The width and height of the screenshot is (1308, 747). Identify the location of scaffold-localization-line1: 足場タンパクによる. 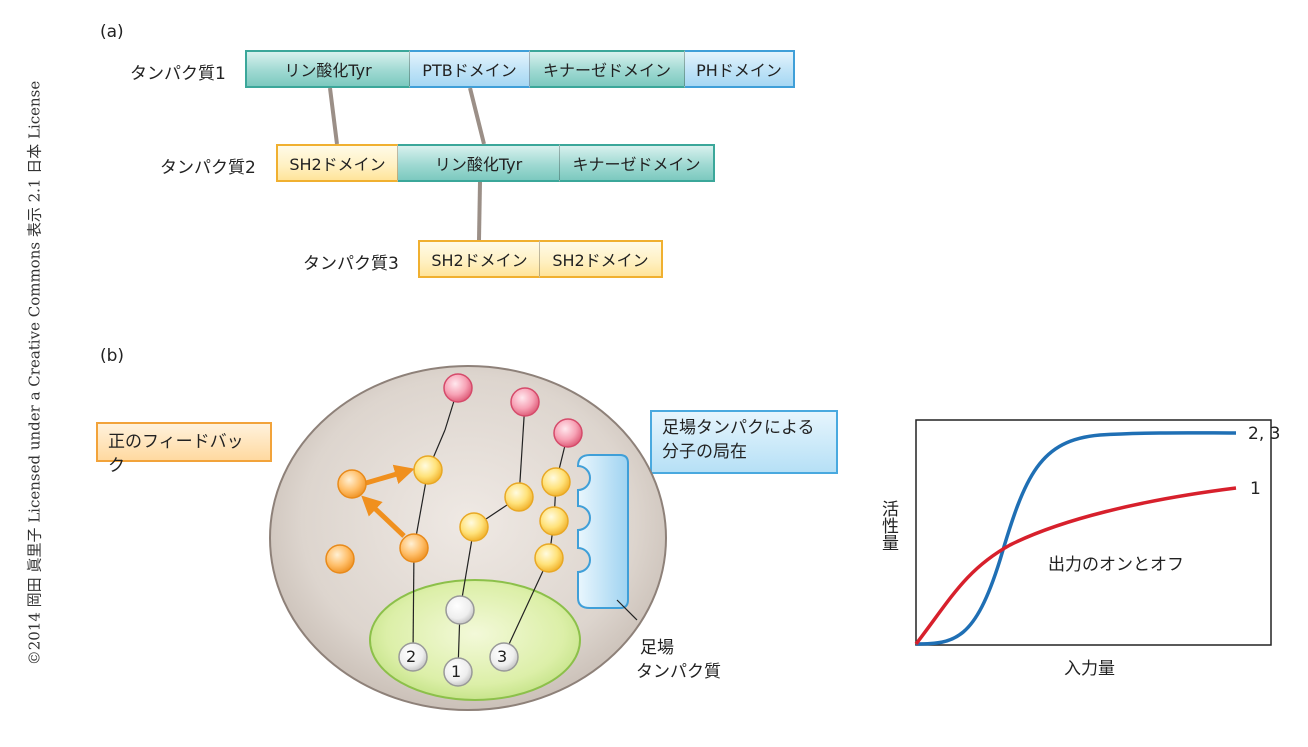
(738, 428).